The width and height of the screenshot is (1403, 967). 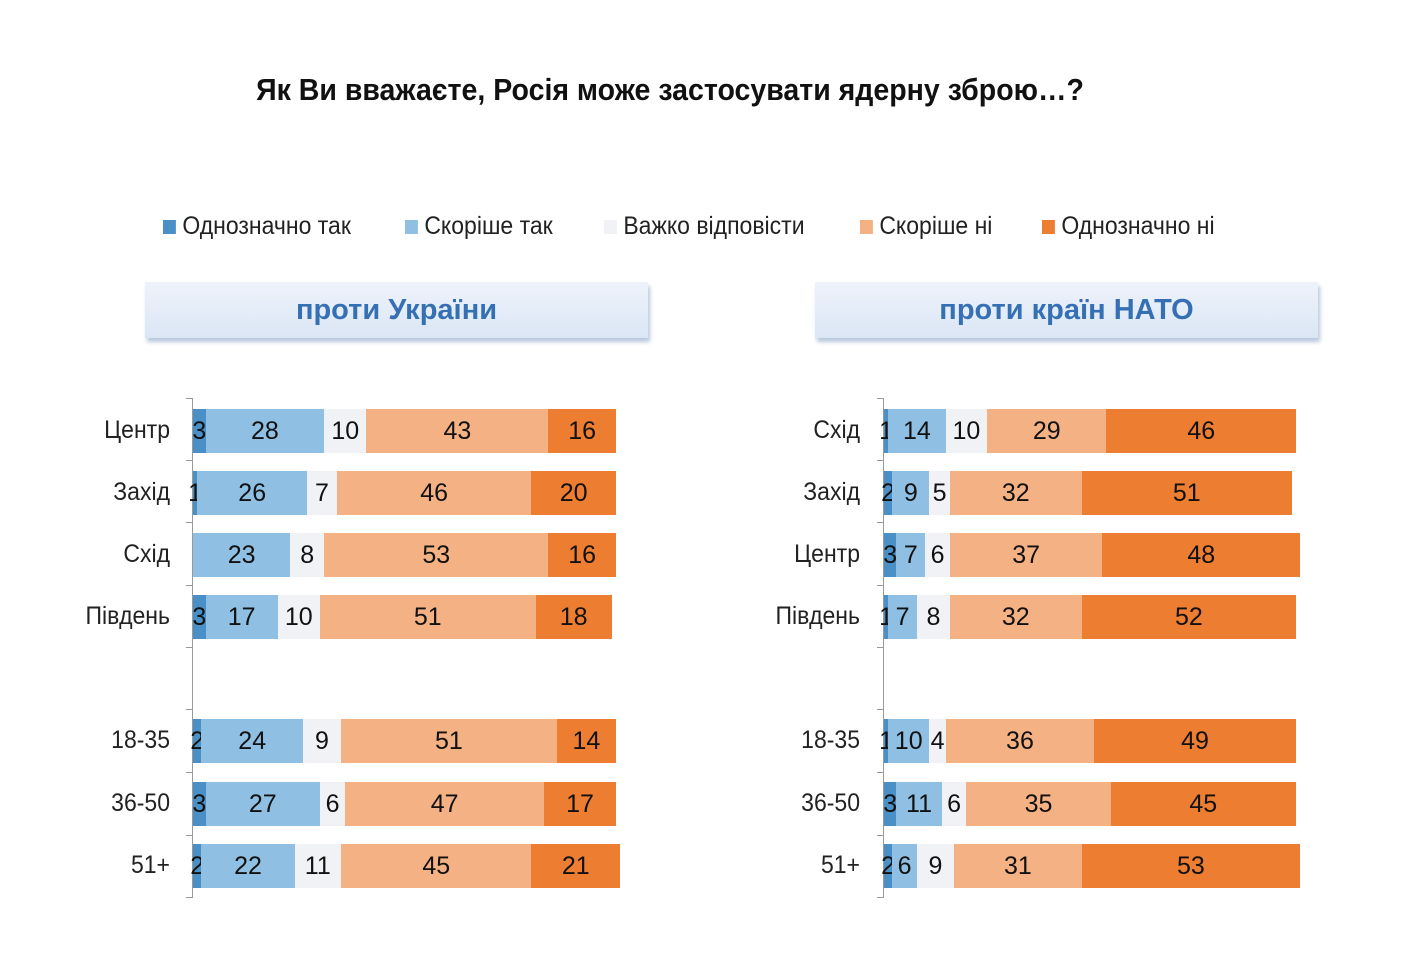 I want to click on bar-segment: 6, so click(x=904, y=866).